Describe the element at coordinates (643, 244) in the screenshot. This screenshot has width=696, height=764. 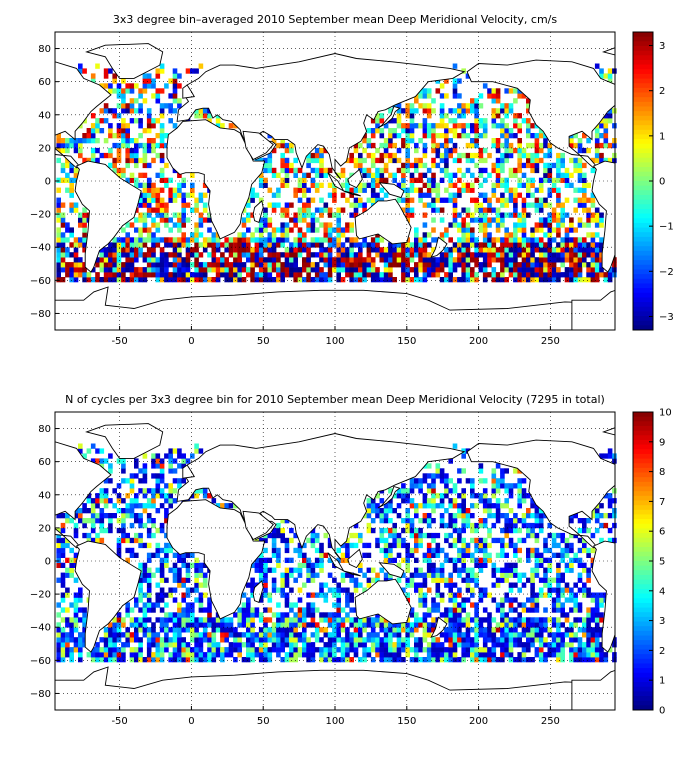
I see `colorbar-segment` at that location.